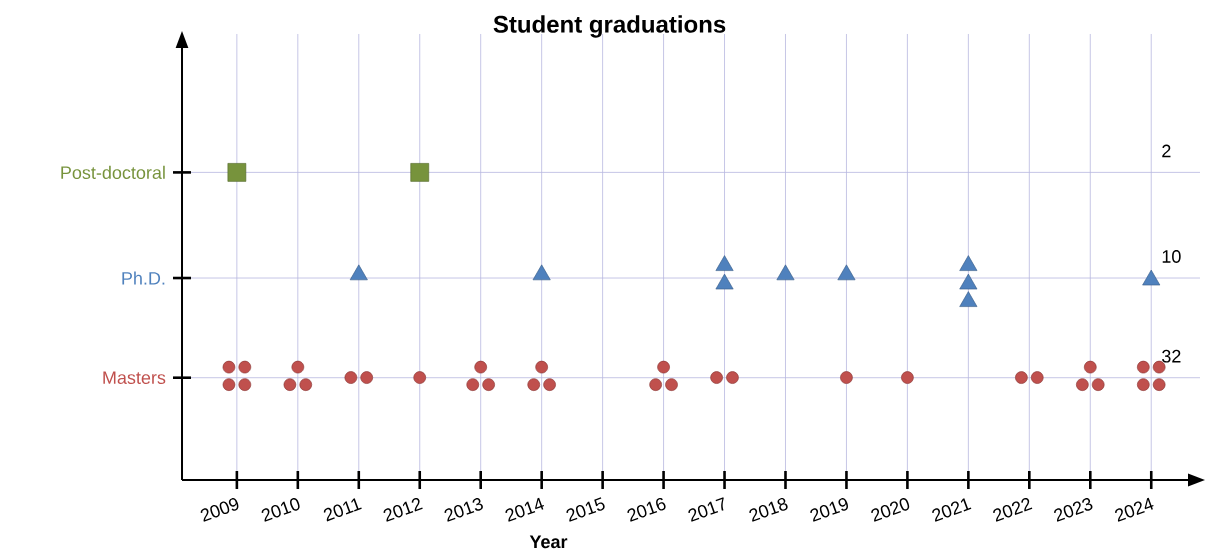  I want to click on annotation: 32, so click(1171, 356).